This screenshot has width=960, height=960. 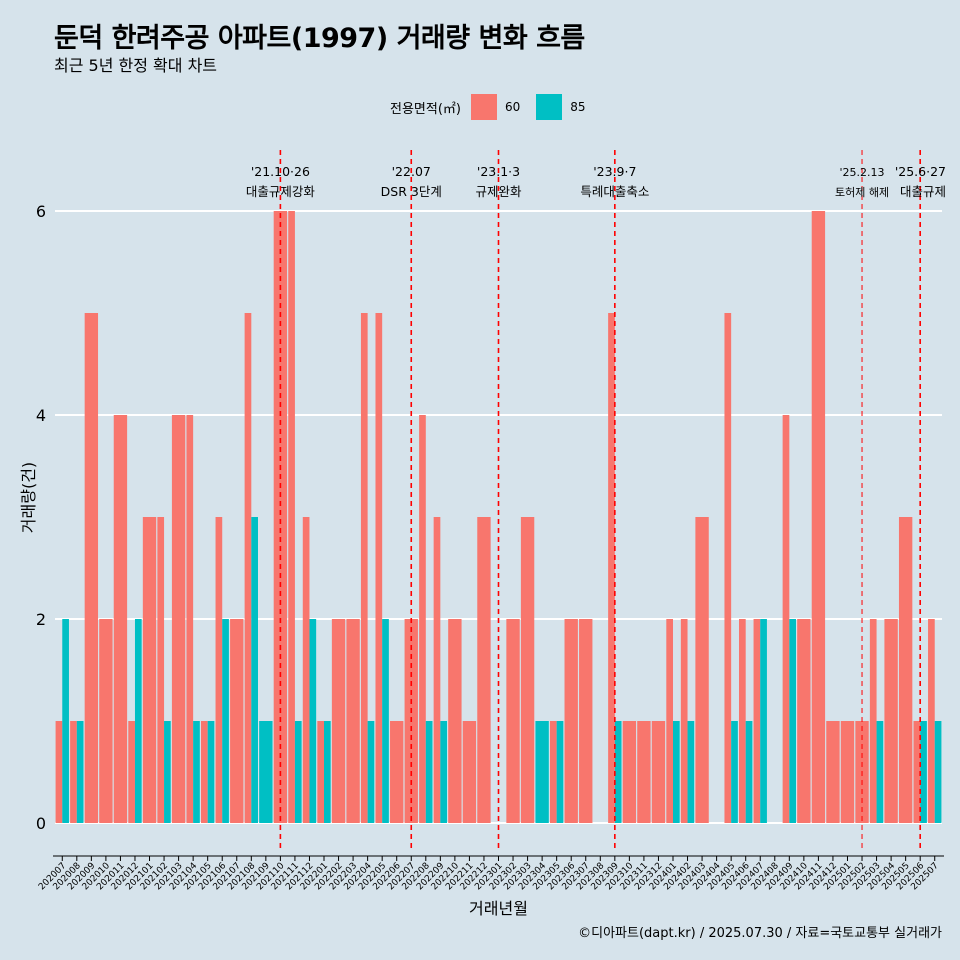 What do you see at coordinates (498, 908) in the screenshot?
I see `x-axis-title: 거래년월` at bounding box center [498, 908].